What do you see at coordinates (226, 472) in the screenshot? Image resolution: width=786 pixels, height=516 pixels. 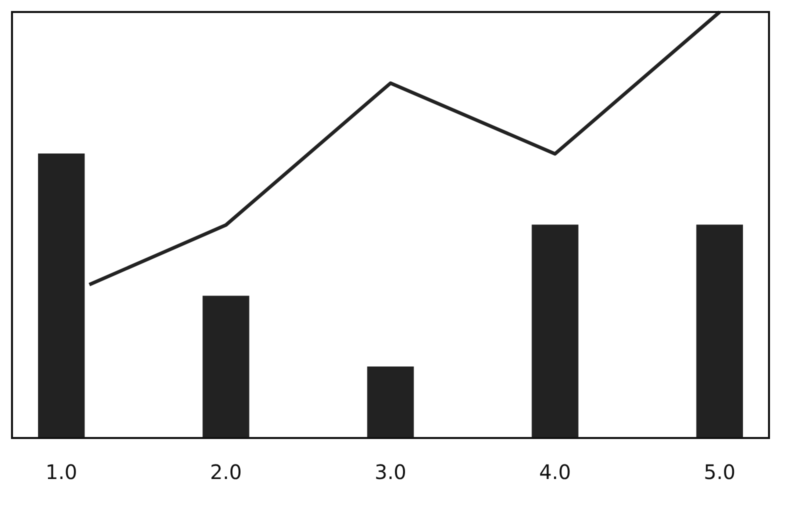 I see `x-tick-label: 2.0` at bounding box center [226, 472].